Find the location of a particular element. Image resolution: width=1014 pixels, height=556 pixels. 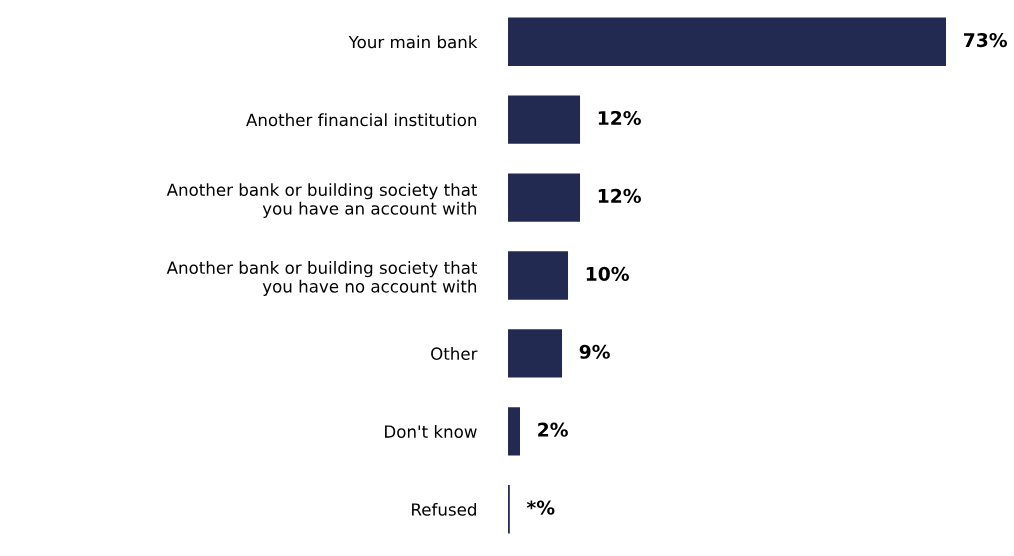

data-label: 9% is located at coordinates (594, 351).